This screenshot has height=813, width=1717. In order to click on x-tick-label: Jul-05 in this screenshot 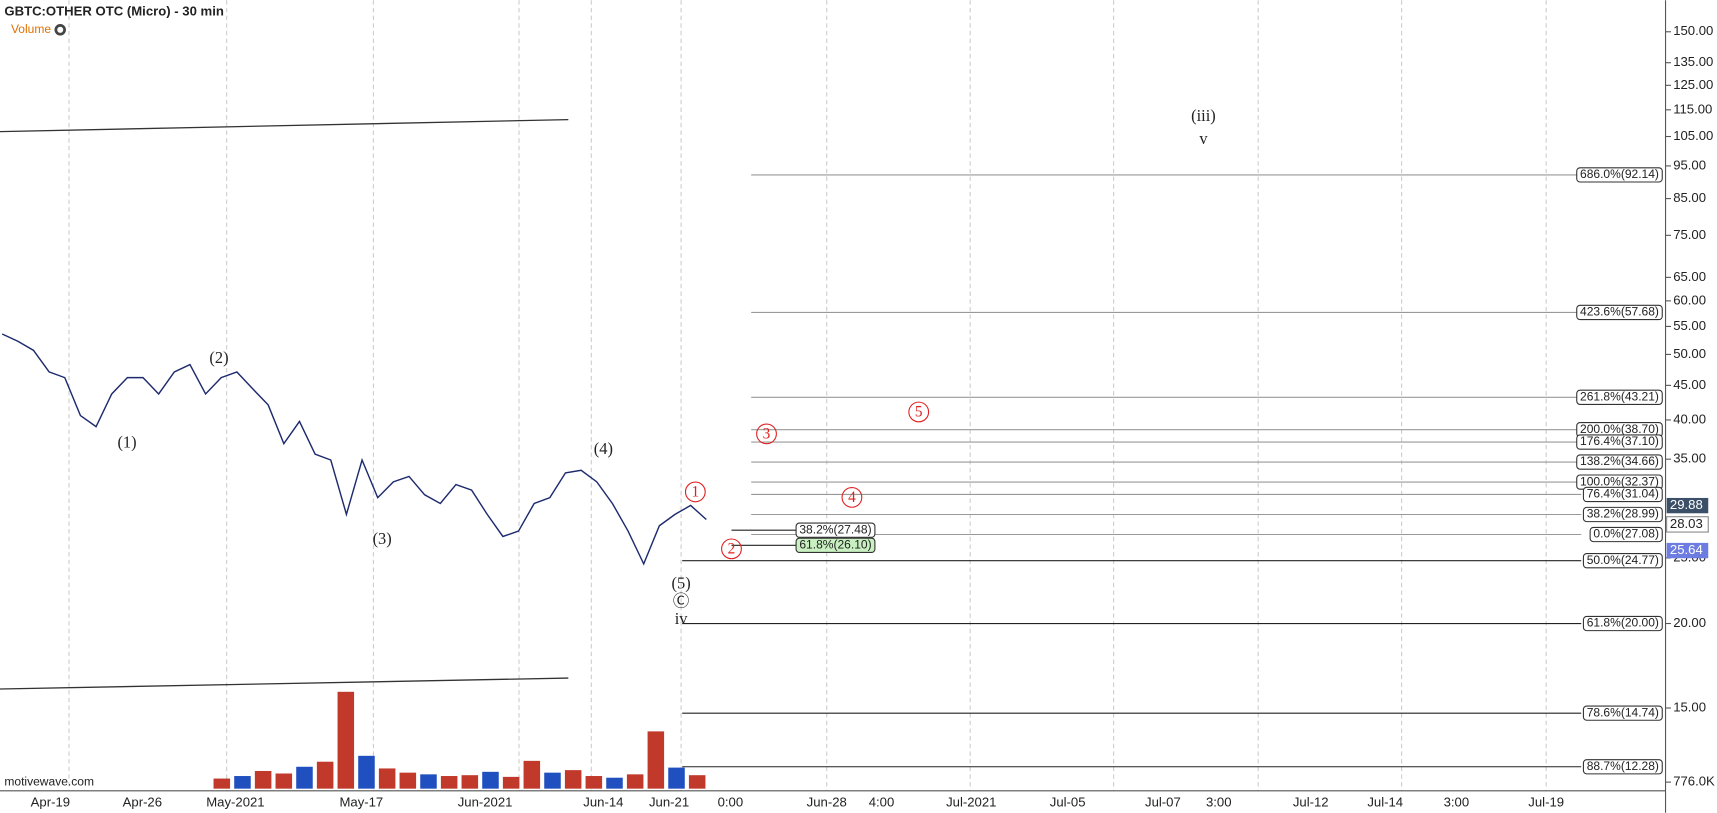, I will do `click(1068, 801)`.